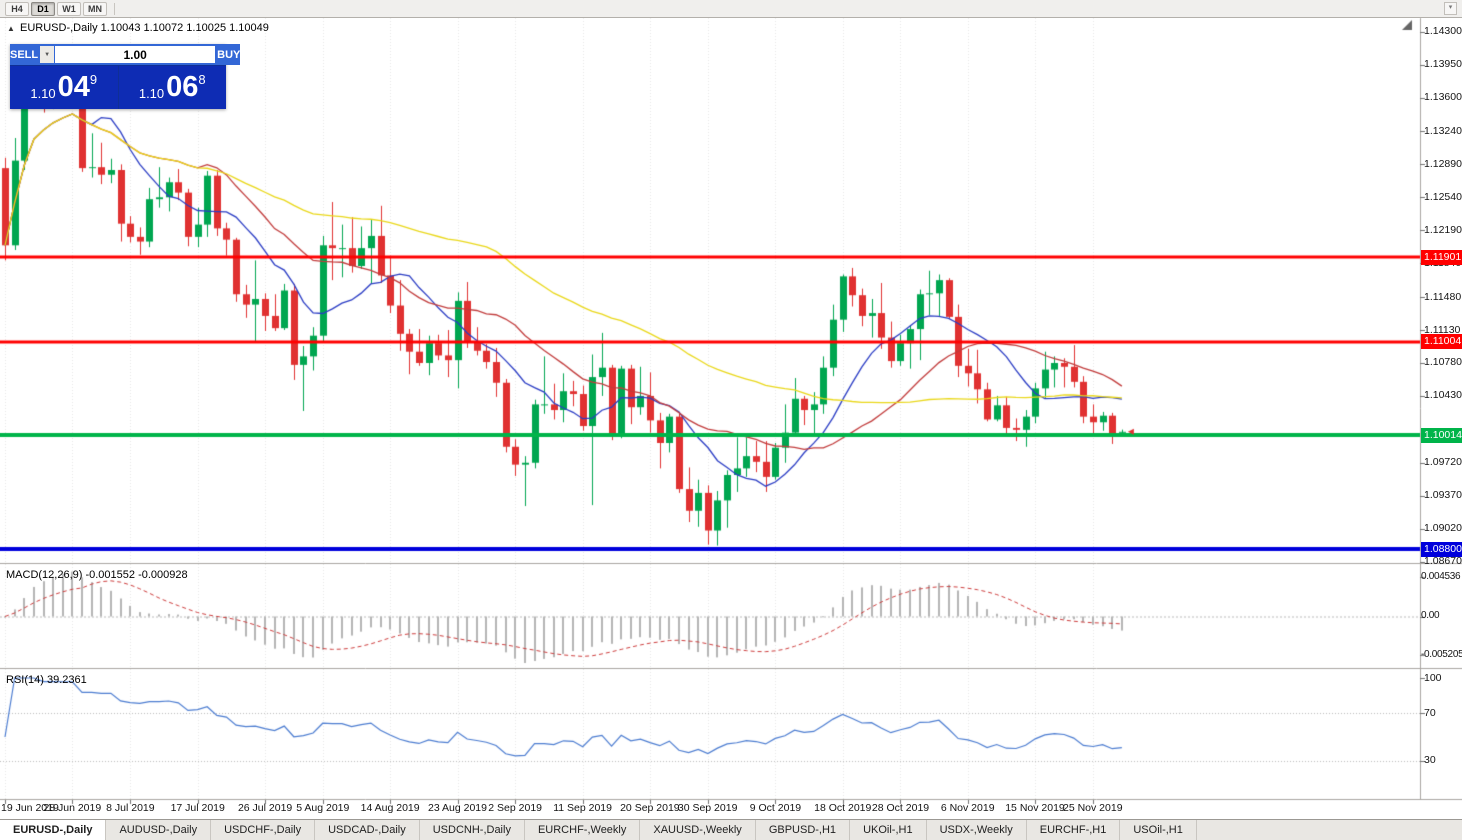  Describe the element at coordinates (47, 54) in the screenshot. I see `volume-dropdown-icon: ▼` at that location.